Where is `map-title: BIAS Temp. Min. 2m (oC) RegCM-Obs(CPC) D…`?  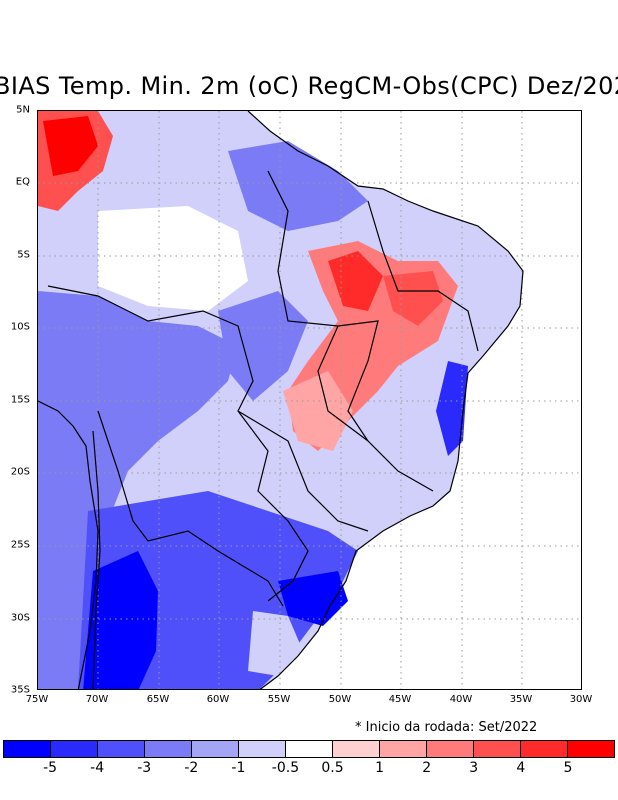 map-title: BIAS Temp. Min. 2m (oC) RegCM-Obs(CPC) D… is located at coordinates (309, 86).